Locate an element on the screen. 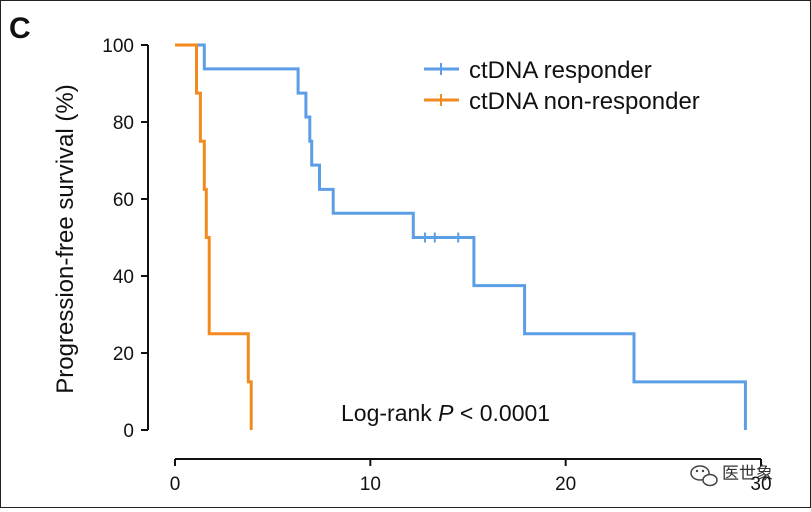 This screenshot has width=811, height=512. x-tick-label: 30 is located at coordinates (760, 484).